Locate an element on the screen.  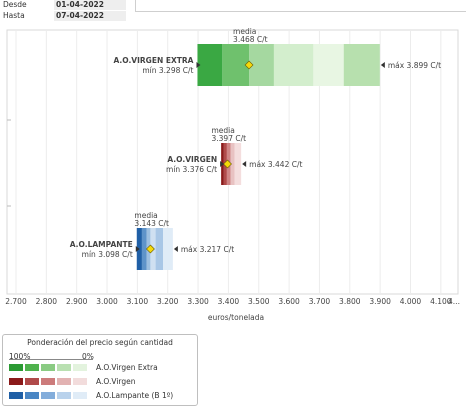
header-panel is located at coordinates (300, 6).